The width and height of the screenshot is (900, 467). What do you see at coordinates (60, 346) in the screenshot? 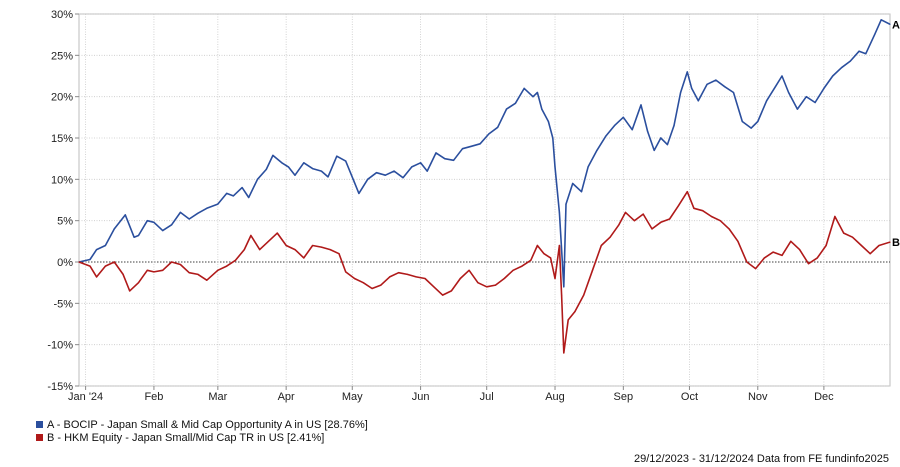
I see `y-tick-label: -10%` at bounding box center [60, 346].